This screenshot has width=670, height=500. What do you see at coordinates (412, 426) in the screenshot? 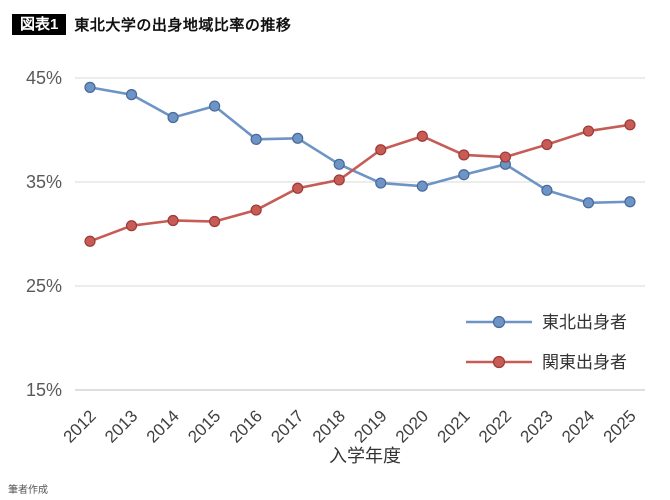
I see `x-tick-label: 2020` at bounding box center [412, 426].